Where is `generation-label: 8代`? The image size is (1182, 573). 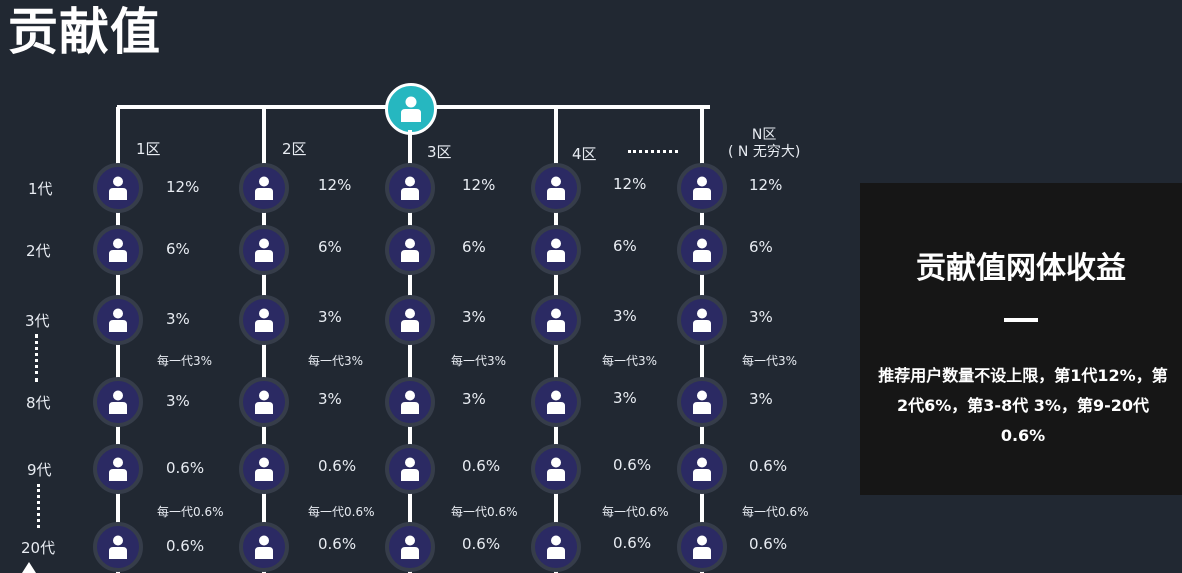
generation-label: 8代 is located at coordinates (38, 403).